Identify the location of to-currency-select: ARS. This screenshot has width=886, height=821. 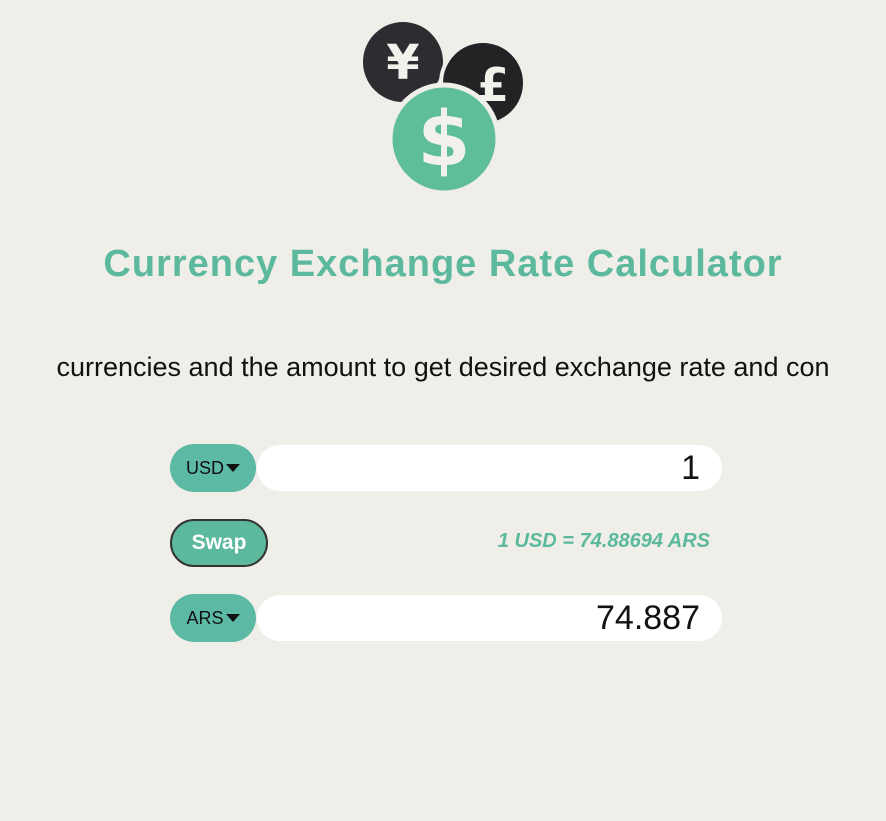
(213, 618).